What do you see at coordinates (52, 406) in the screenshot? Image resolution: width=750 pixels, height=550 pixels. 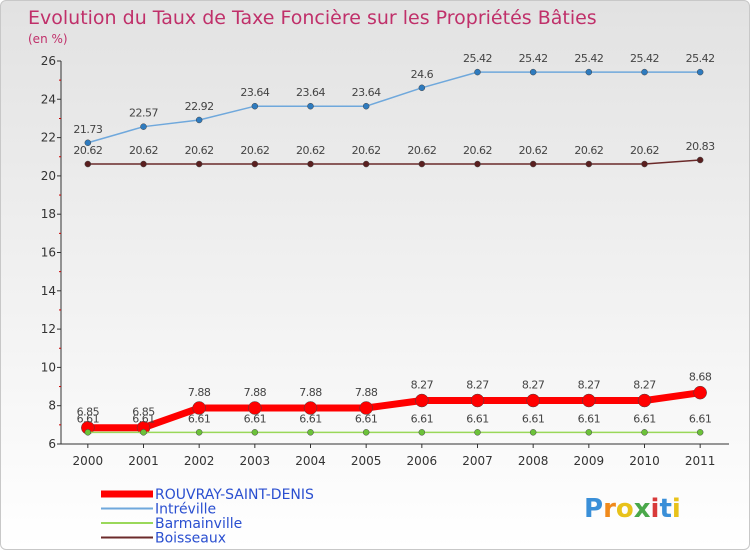 I see `y-tick-label: 8` at bounding box center [52, 406].